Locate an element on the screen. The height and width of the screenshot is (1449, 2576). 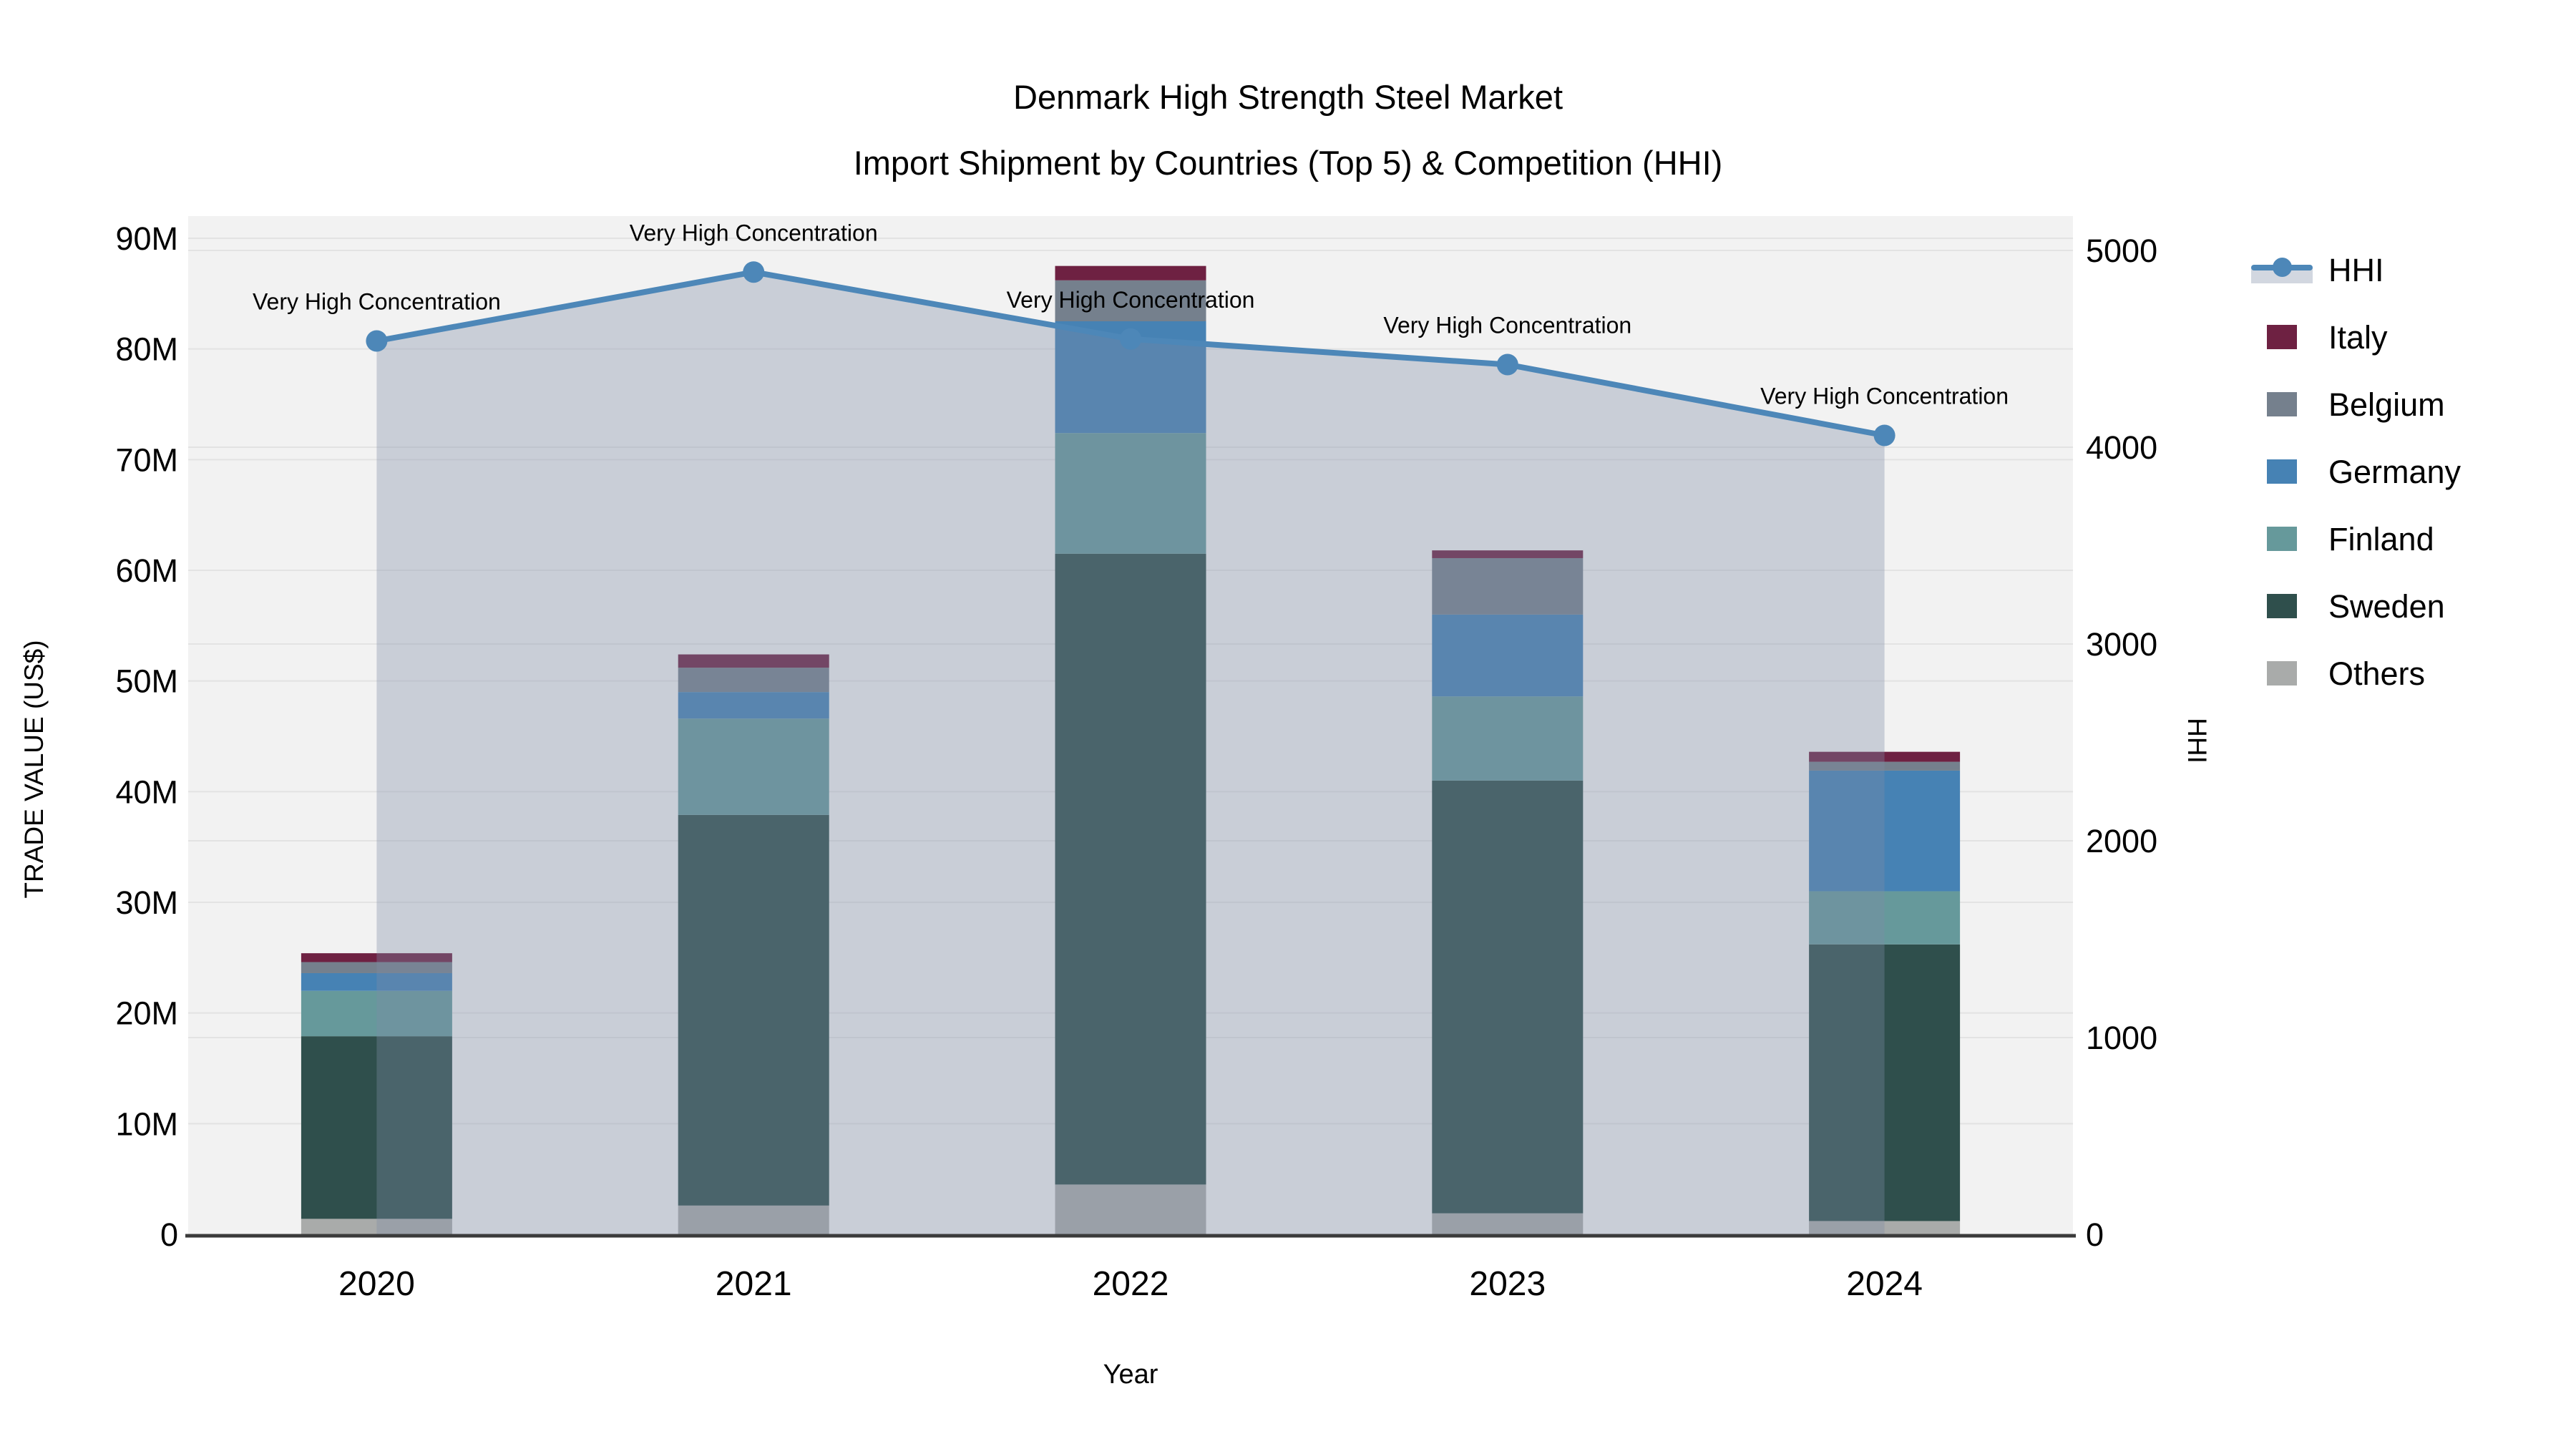
bar-segment-germany-2024 is located at coordinates (1885, 831).